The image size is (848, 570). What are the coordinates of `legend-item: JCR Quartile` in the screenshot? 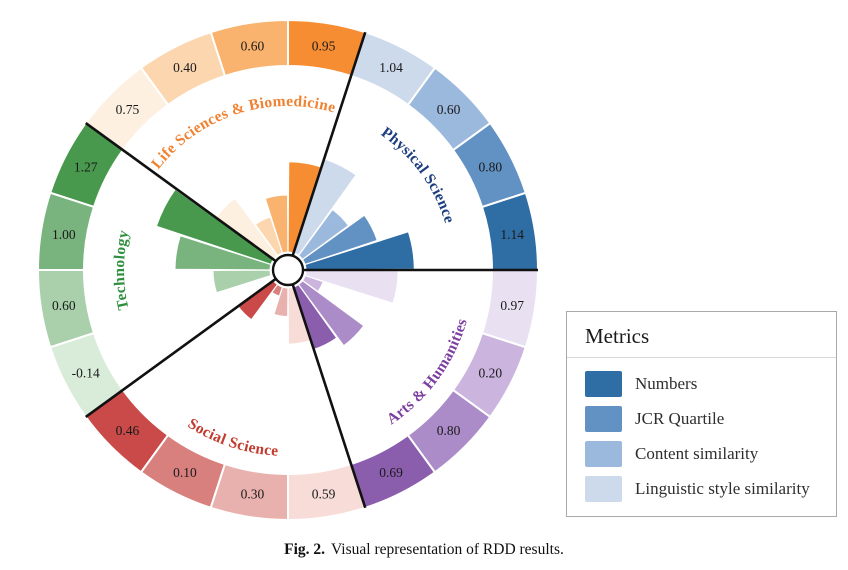 It's located at (701, 419).